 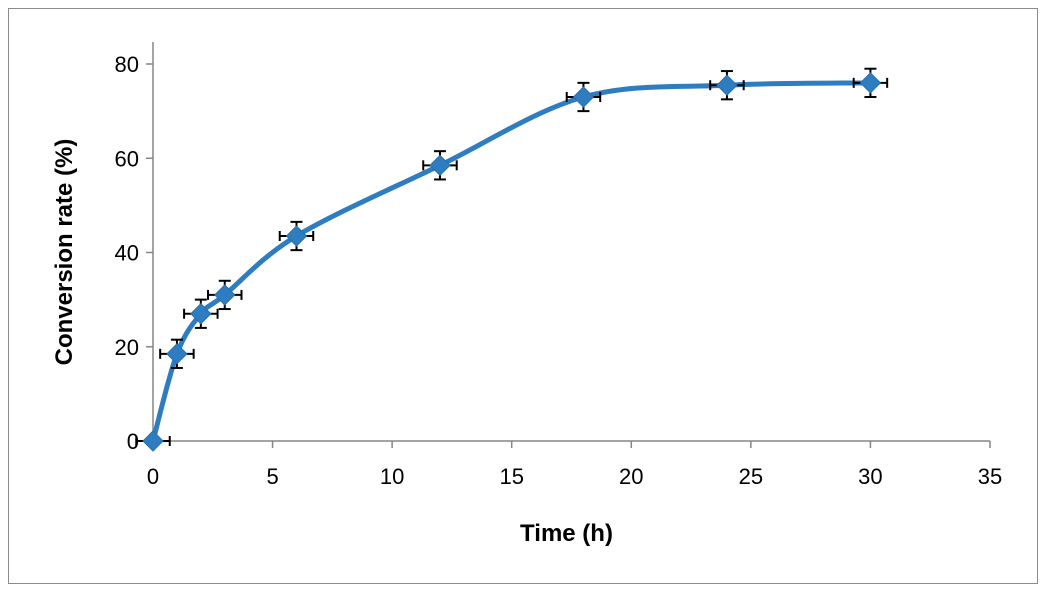 What do you see at coordinates (64, 252) in the screenshot?
I see `y-axis-title: Conversion rate (%)` at bounding box center [64, 252].